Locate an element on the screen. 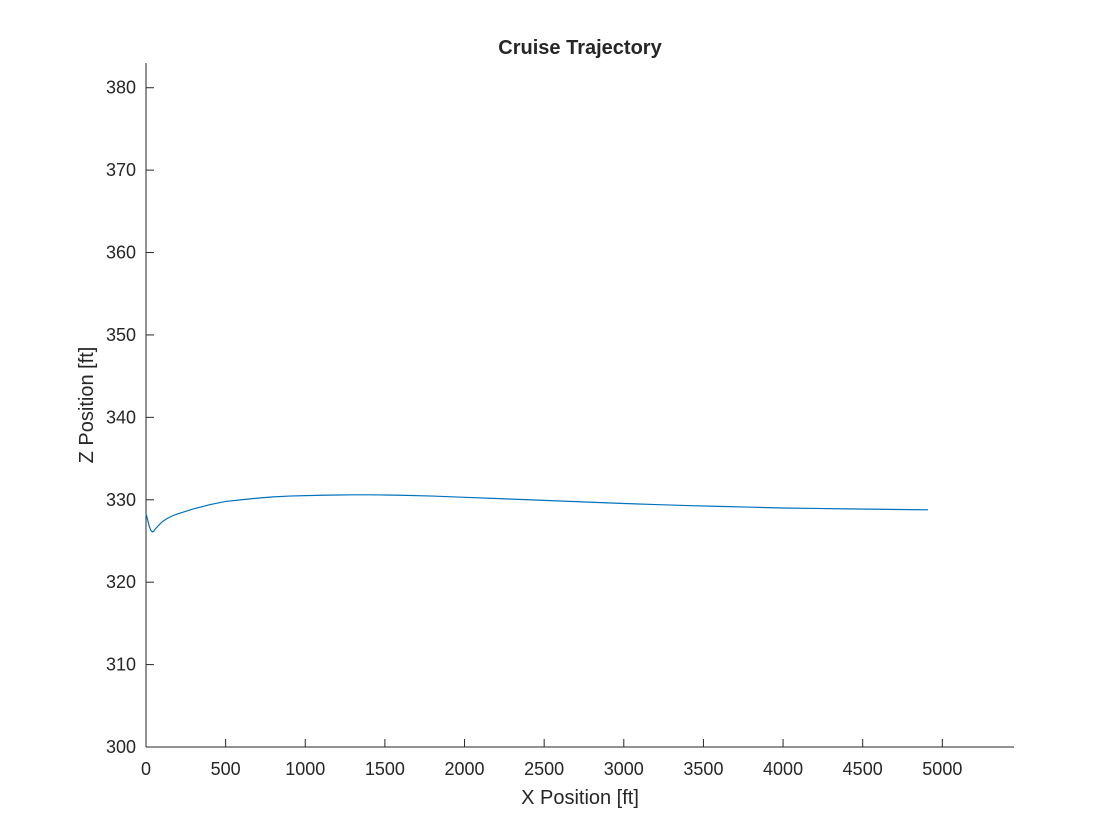 The height and width of the screenshot is (840, 1120). y-tick-label: 310 is located at coordinates (121, 665).